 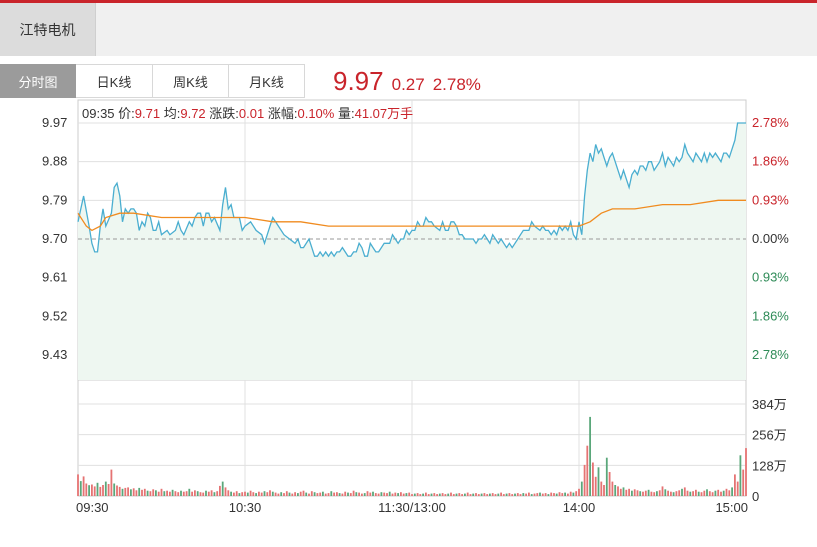 I want to click on x-tick-label: 14:00, so click(x=579, y=507).